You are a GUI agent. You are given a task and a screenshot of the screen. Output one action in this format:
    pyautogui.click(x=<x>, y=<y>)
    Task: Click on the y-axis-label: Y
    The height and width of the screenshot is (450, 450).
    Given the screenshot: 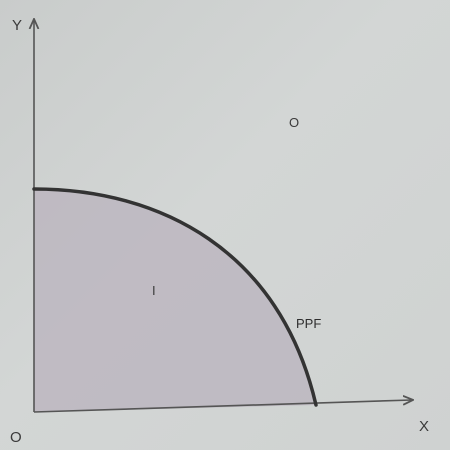 What is the action you would take?
    pyautogui.click(x=17, y=25)
    